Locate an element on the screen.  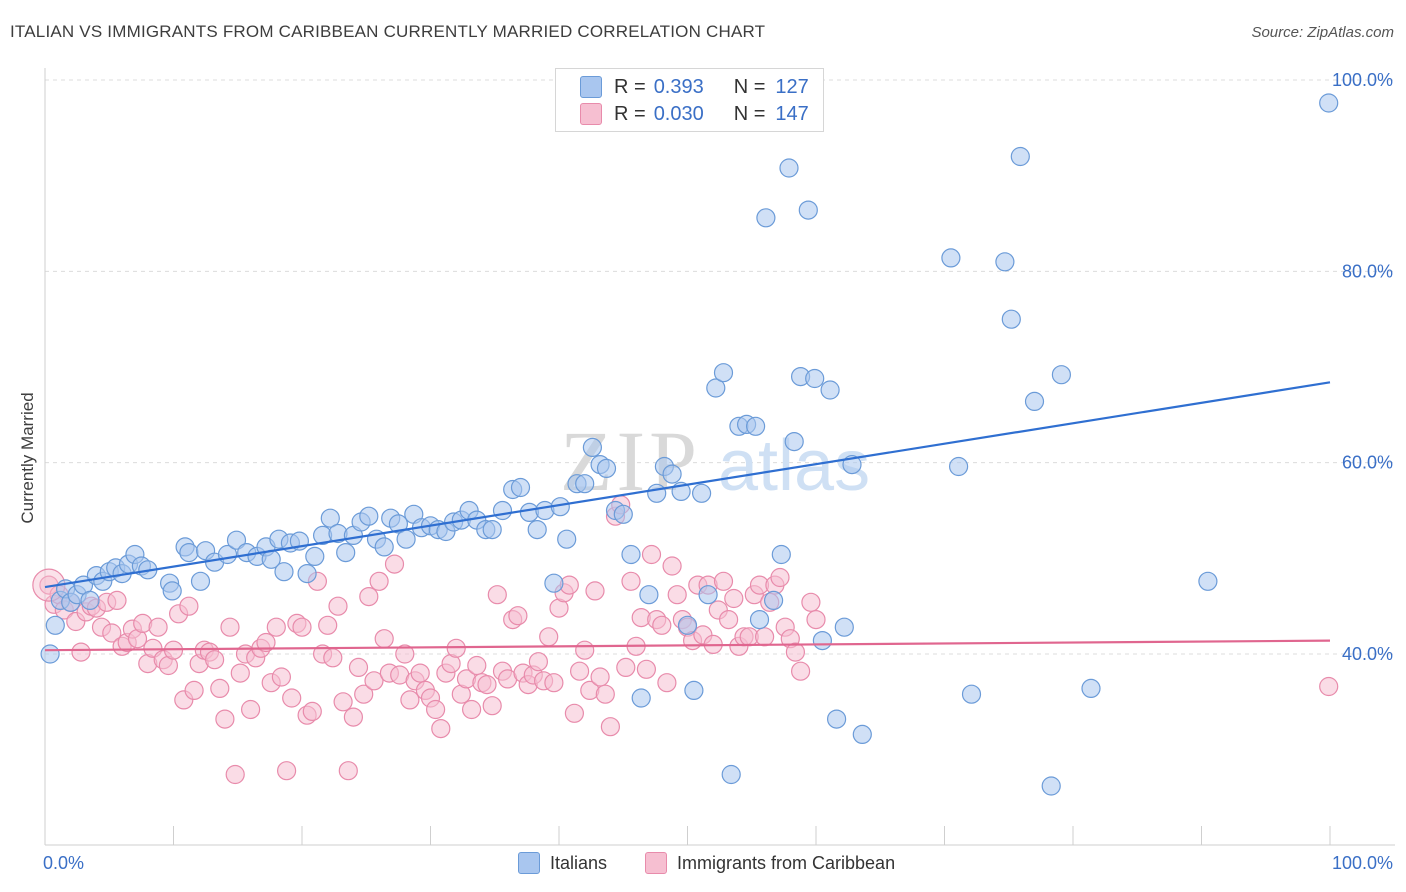
bottom-legend-caribbean: Immigrants from Caribbean is located at coordinates (770, 863).